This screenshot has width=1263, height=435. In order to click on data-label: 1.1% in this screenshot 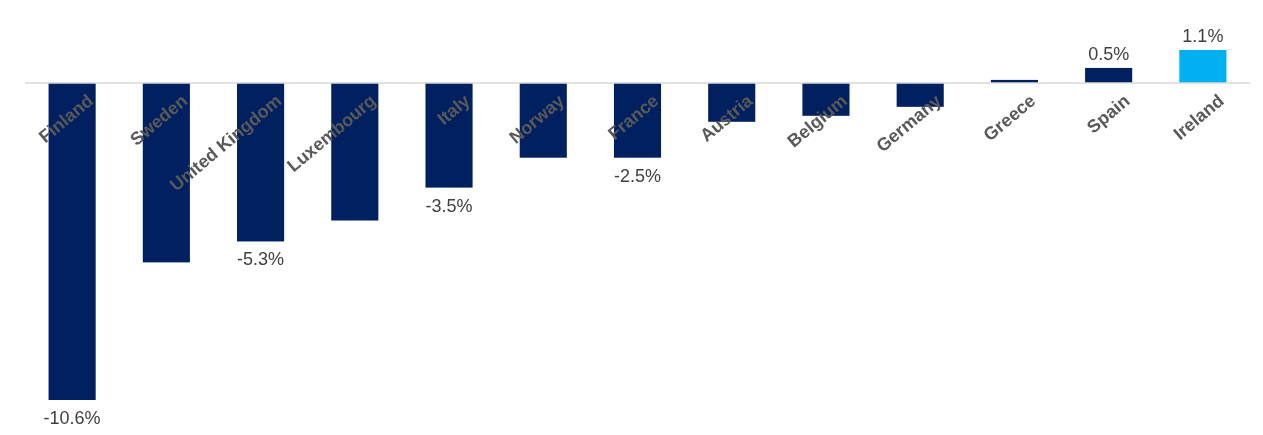, I will do `click(1203, 36)`.